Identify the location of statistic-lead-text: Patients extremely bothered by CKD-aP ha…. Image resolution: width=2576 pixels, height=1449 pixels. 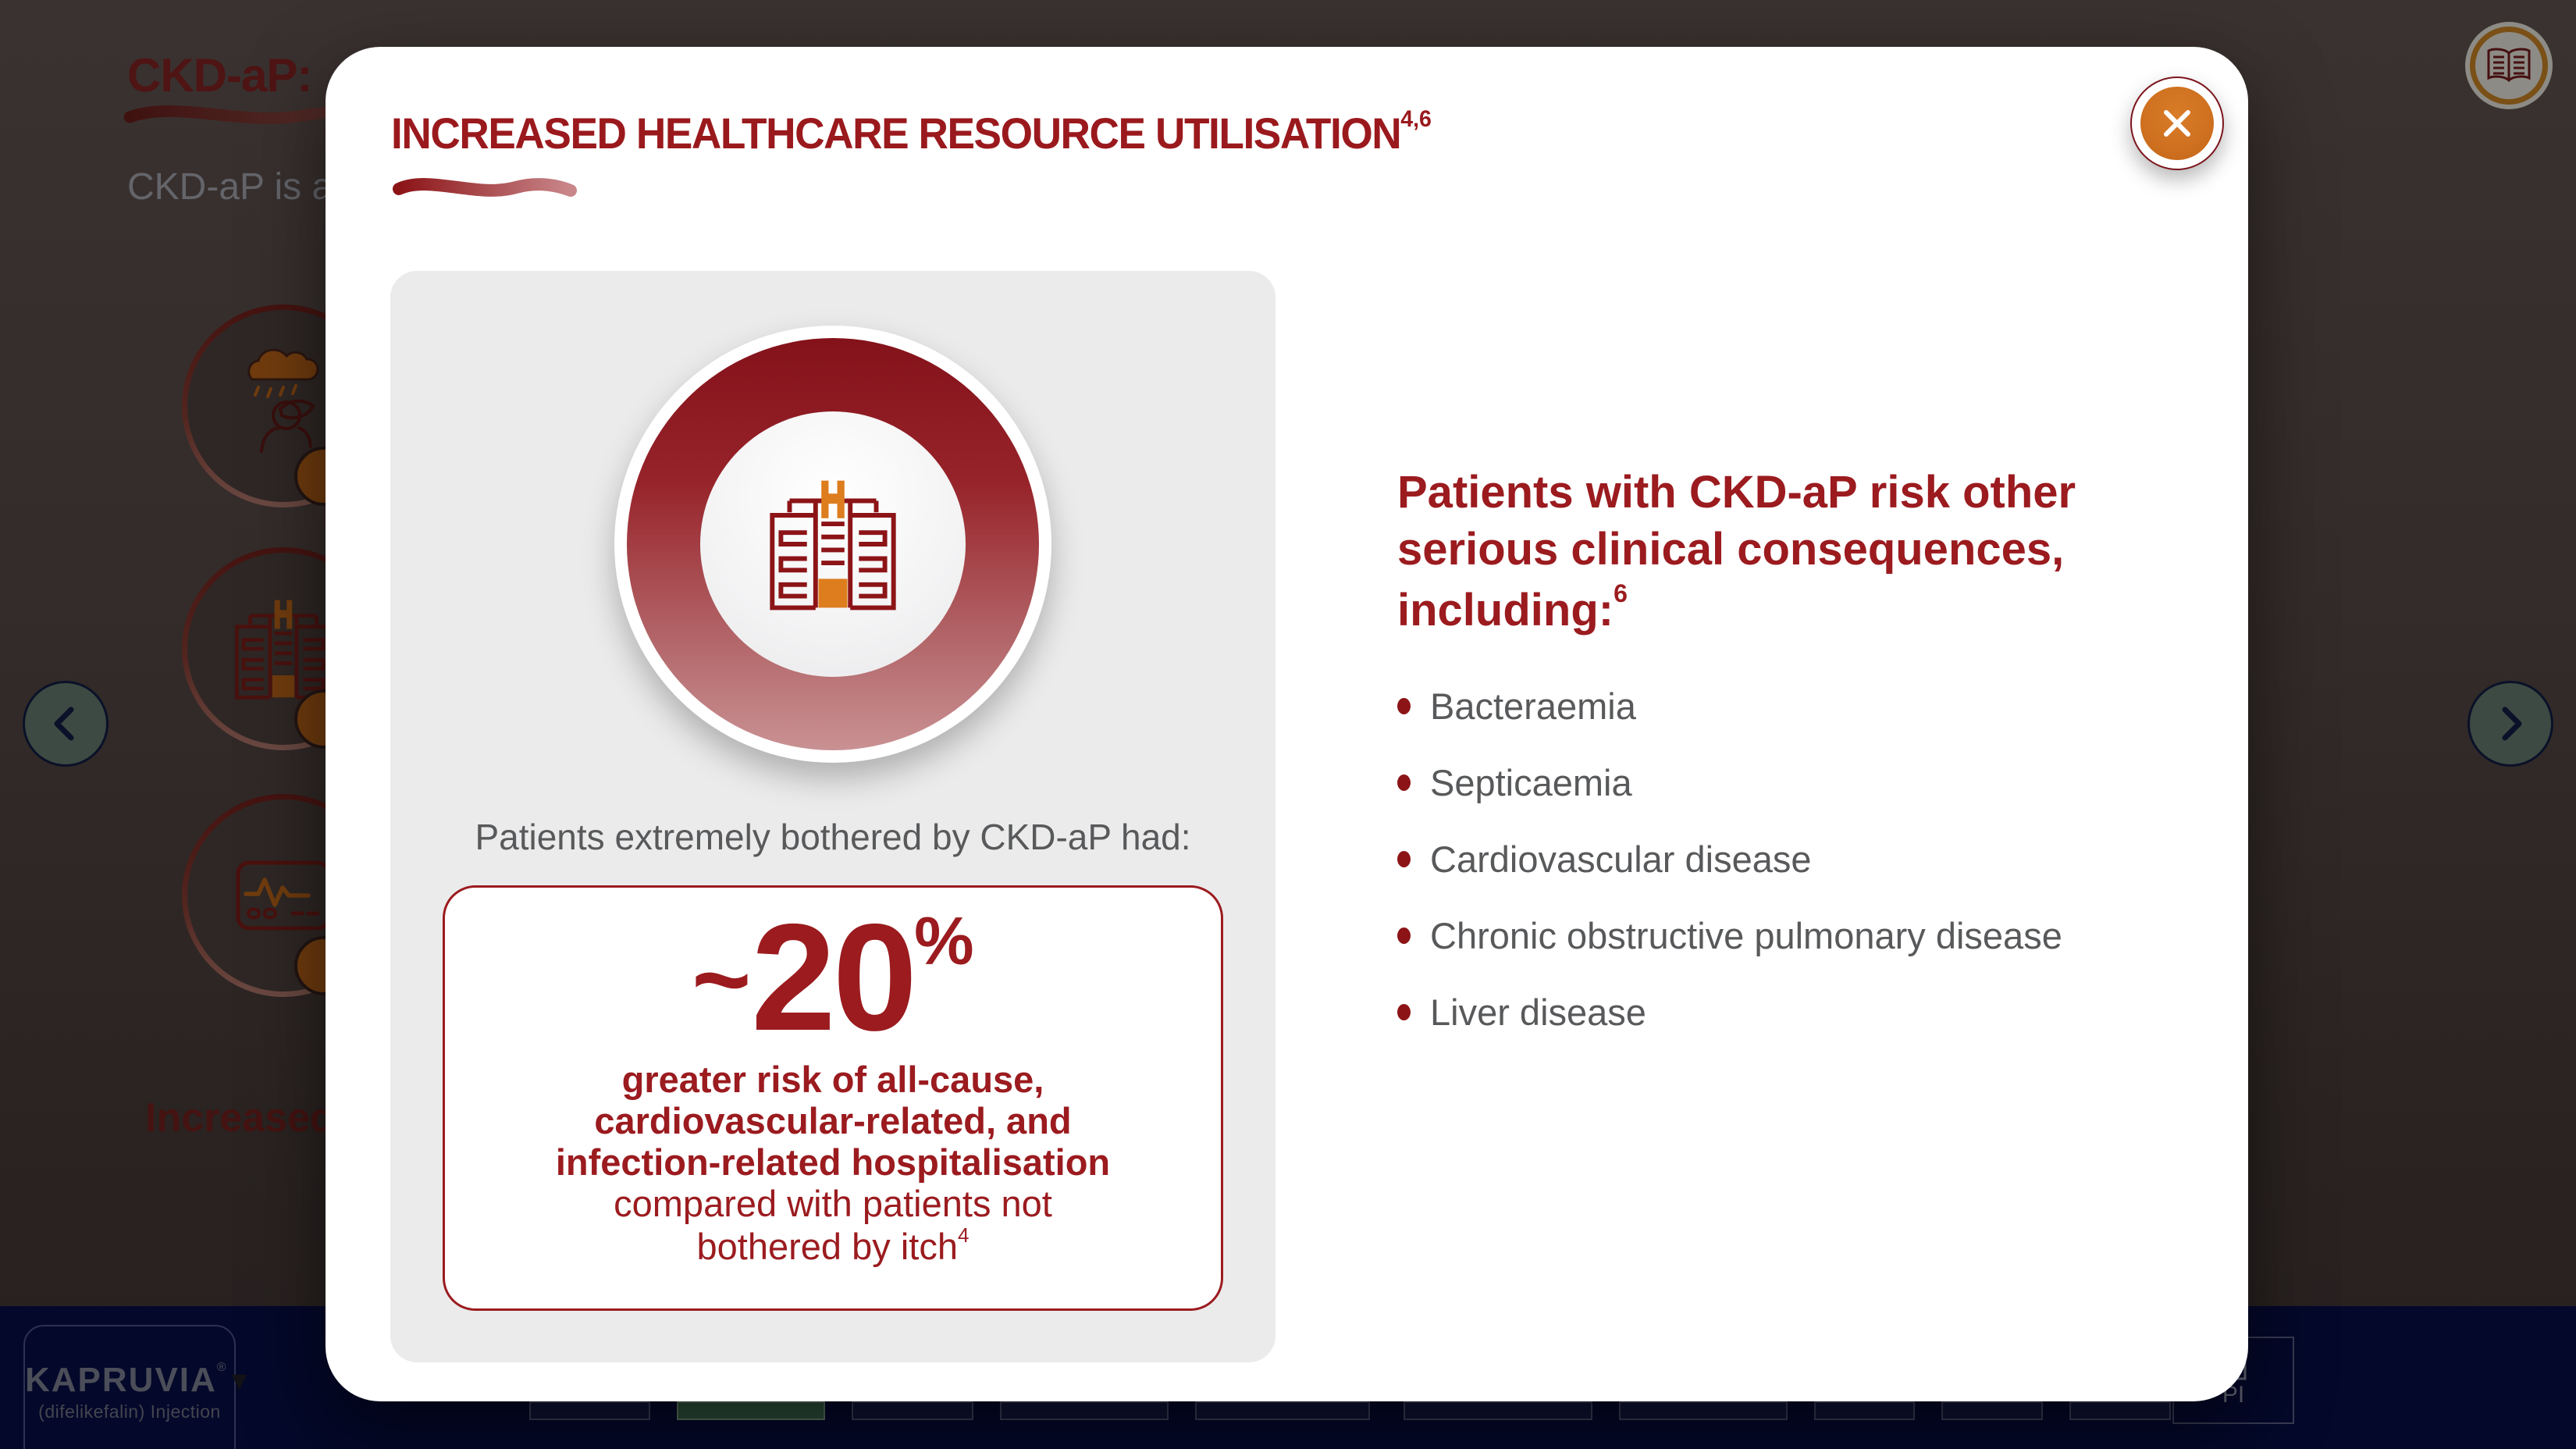
(833, 837).